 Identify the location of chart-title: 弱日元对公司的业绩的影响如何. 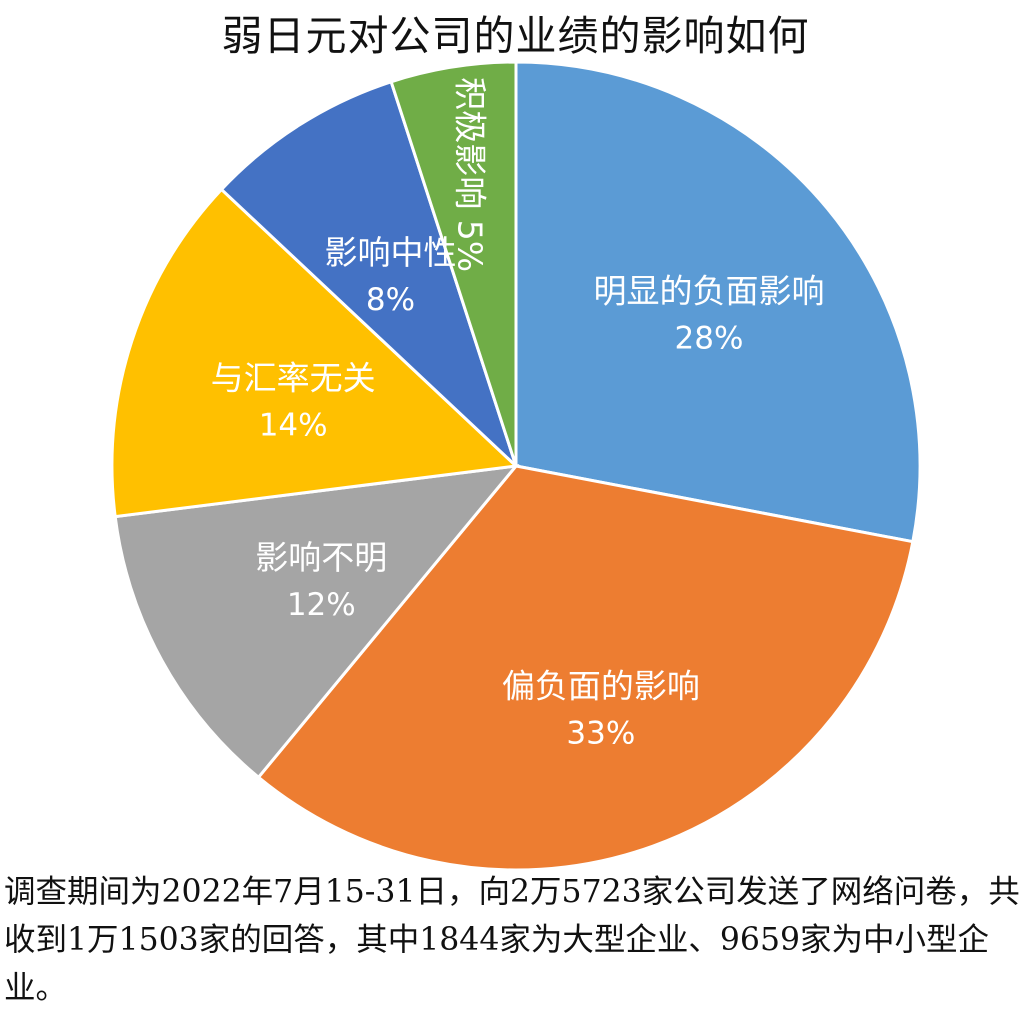
(515, 36).